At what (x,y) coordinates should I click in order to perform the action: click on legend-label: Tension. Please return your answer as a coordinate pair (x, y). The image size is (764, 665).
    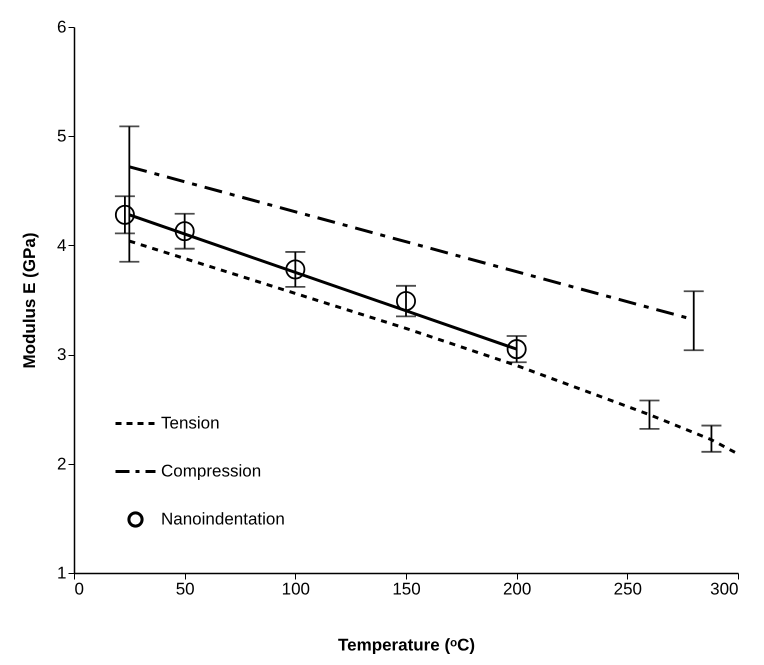
    Looking at the image, I should click on (190, 423).